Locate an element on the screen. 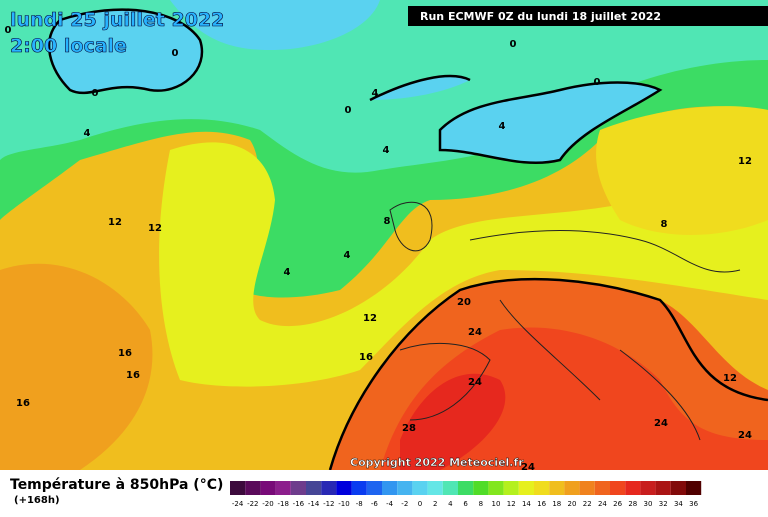 The image size is (768, 517). legend-tick-label: 14 is located at coordinates (526, 504).